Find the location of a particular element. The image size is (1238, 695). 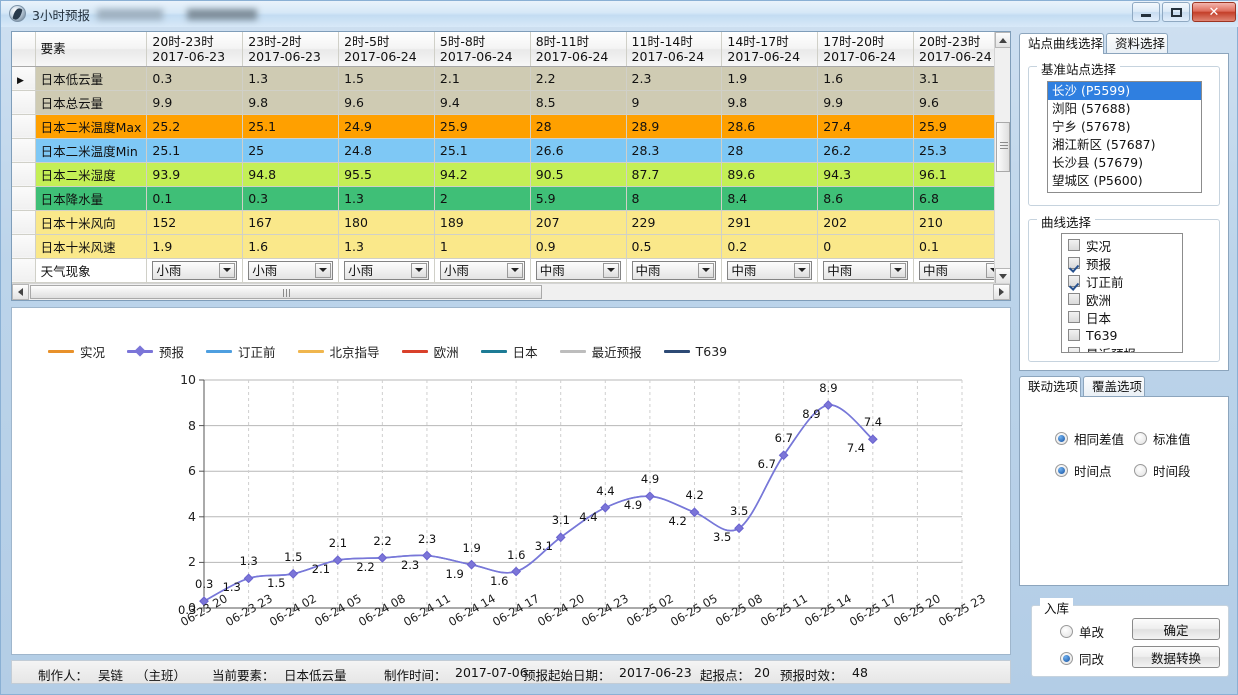

data-cell: 0.9 is located at coordinates (578, 246).